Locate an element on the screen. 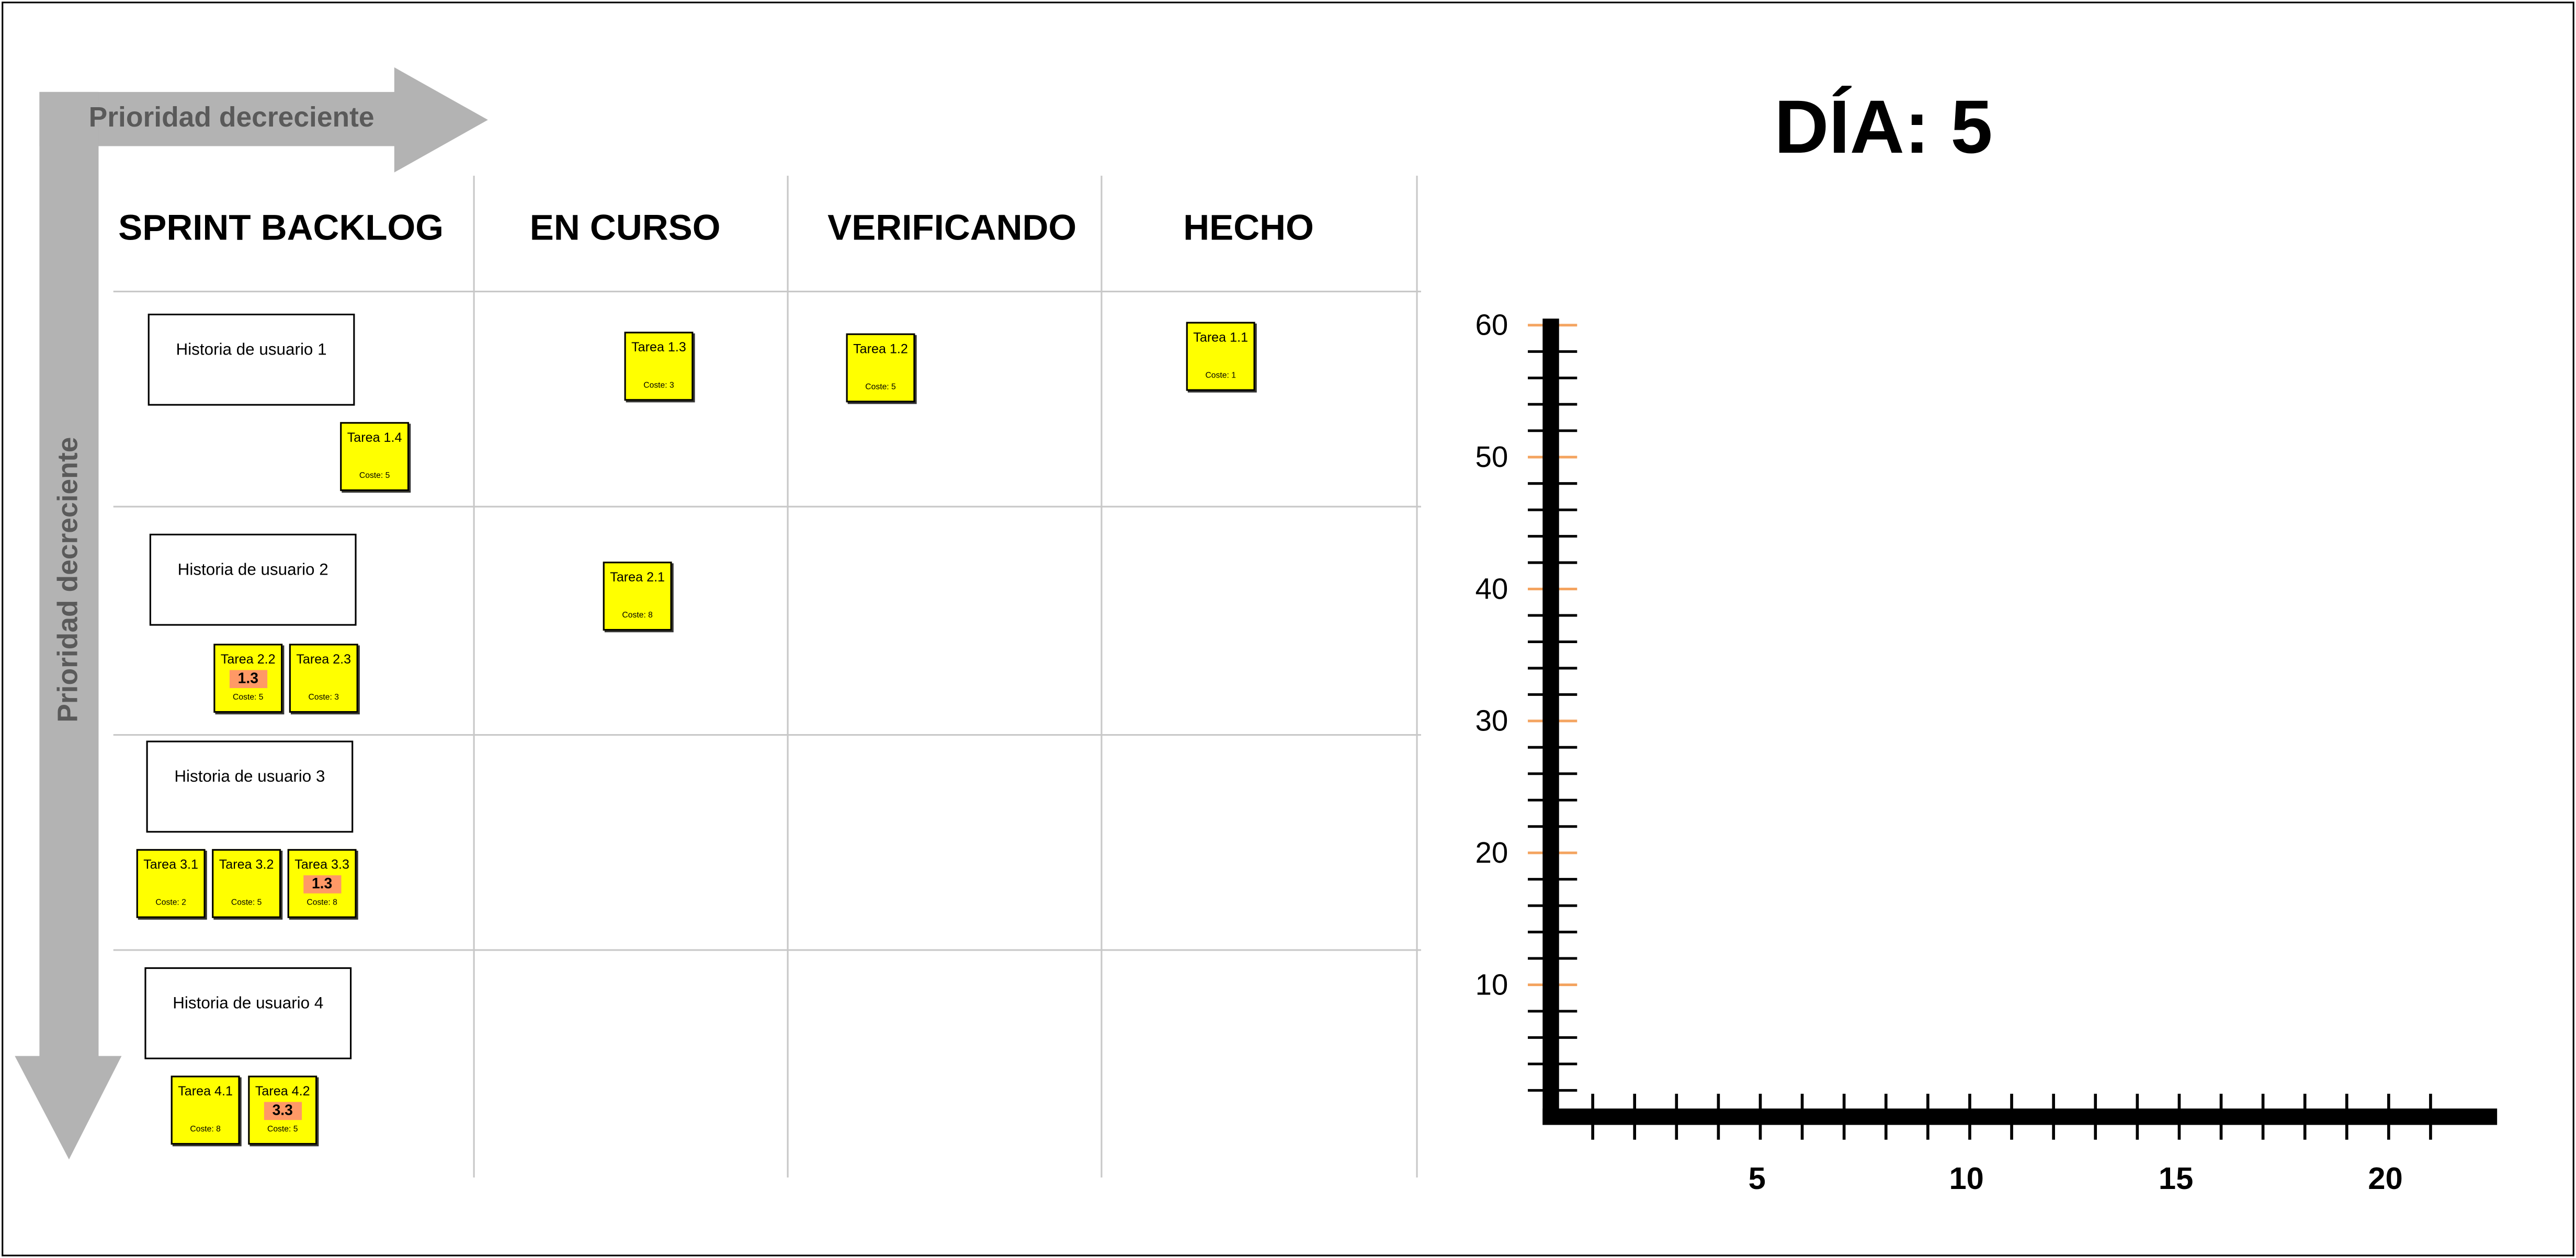 The image size is (2576, 1258). task-cost: Coste: 2 is located at coordinates (170, 903).